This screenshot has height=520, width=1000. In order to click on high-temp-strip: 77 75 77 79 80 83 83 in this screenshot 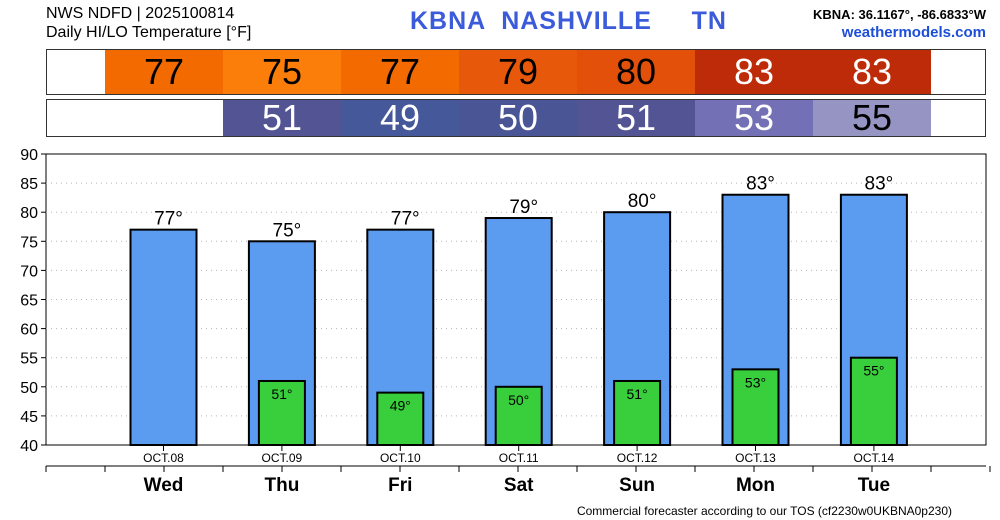, I will do `click(516, 72)`.